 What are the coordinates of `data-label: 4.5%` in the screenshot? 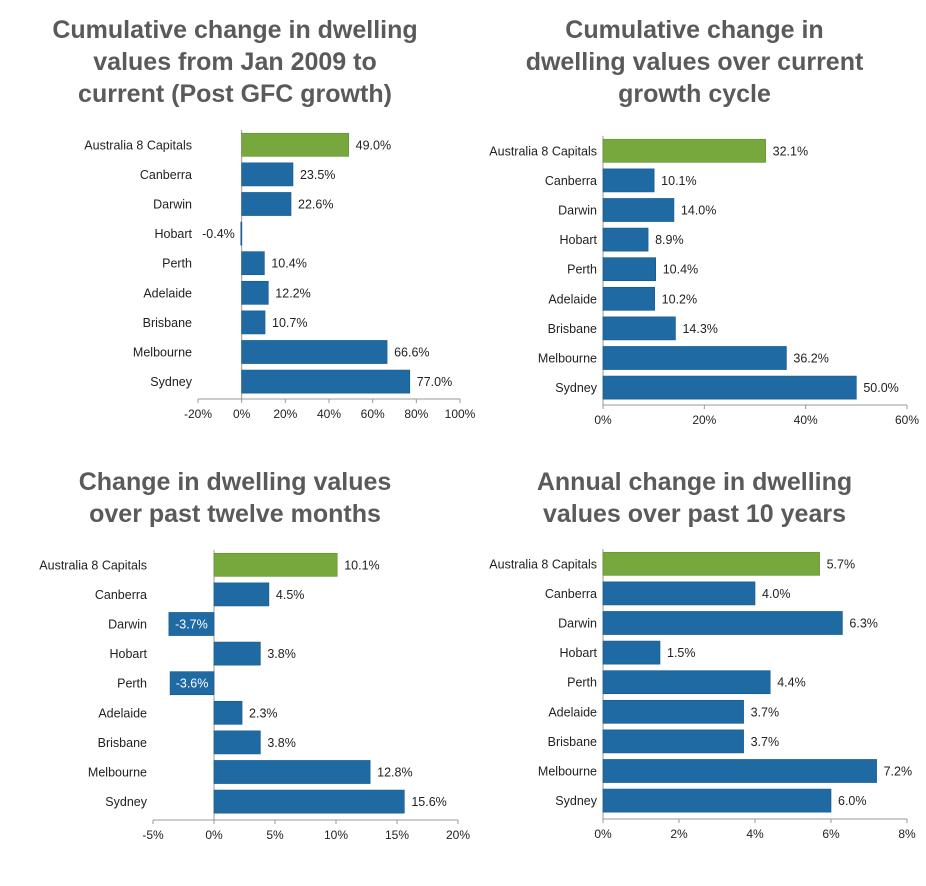 It's located at (290, 595).